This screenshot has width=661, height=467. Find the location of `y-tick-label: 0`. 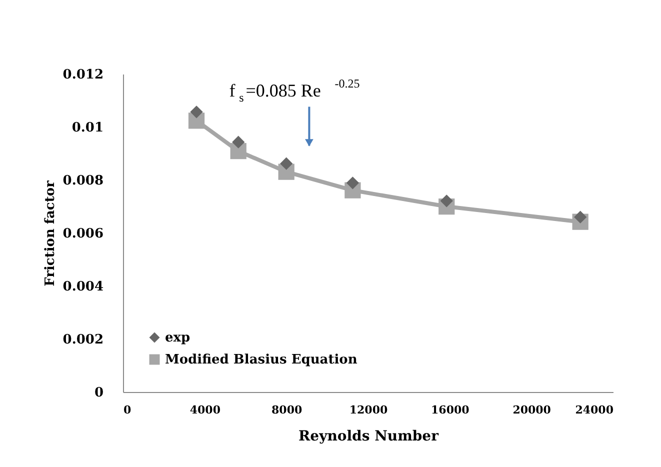

y-tick-label: 0 is located at coordinates (99, 393).